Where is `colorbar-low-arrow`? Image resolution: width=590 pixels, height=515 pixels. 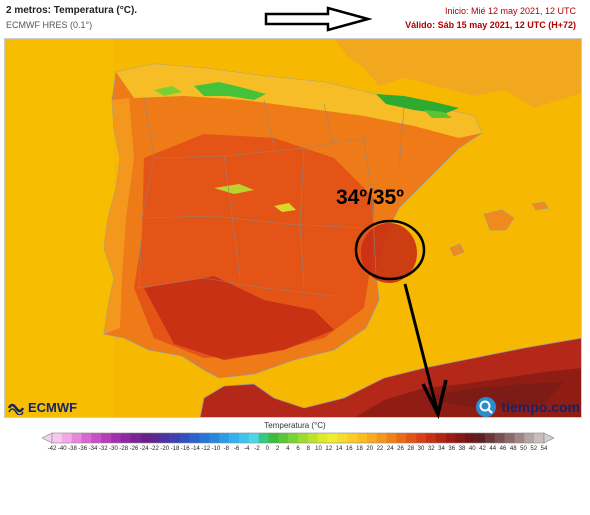
colorbar-low-arrow is located at coordinates (47, 438).